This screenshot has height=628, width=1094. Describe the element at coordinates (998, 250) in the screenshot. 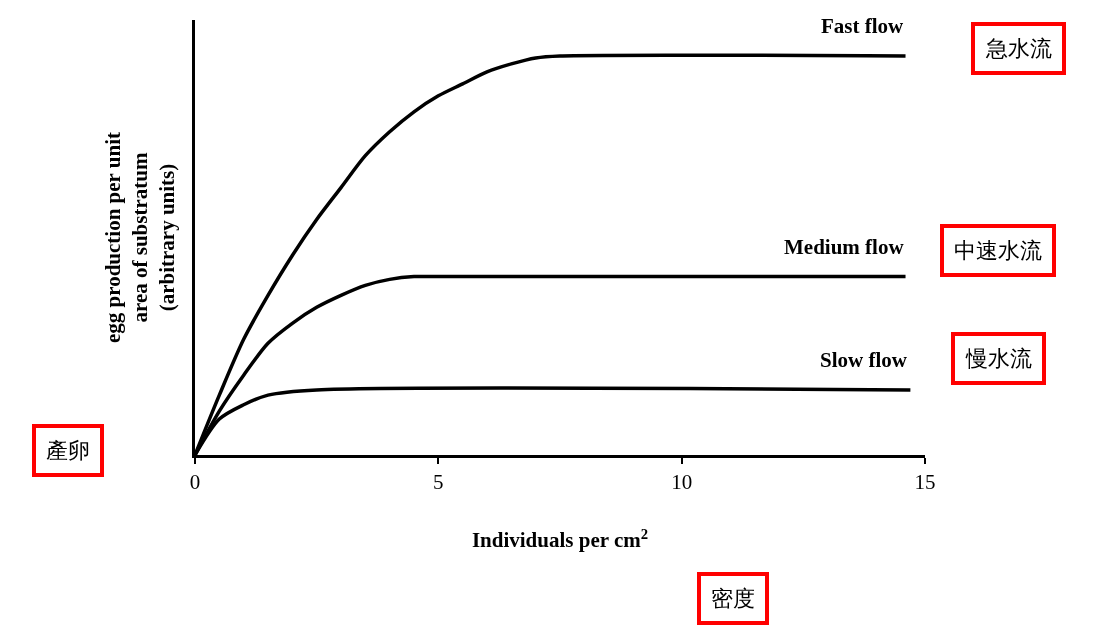

I see `text: 中速水流` at that location.